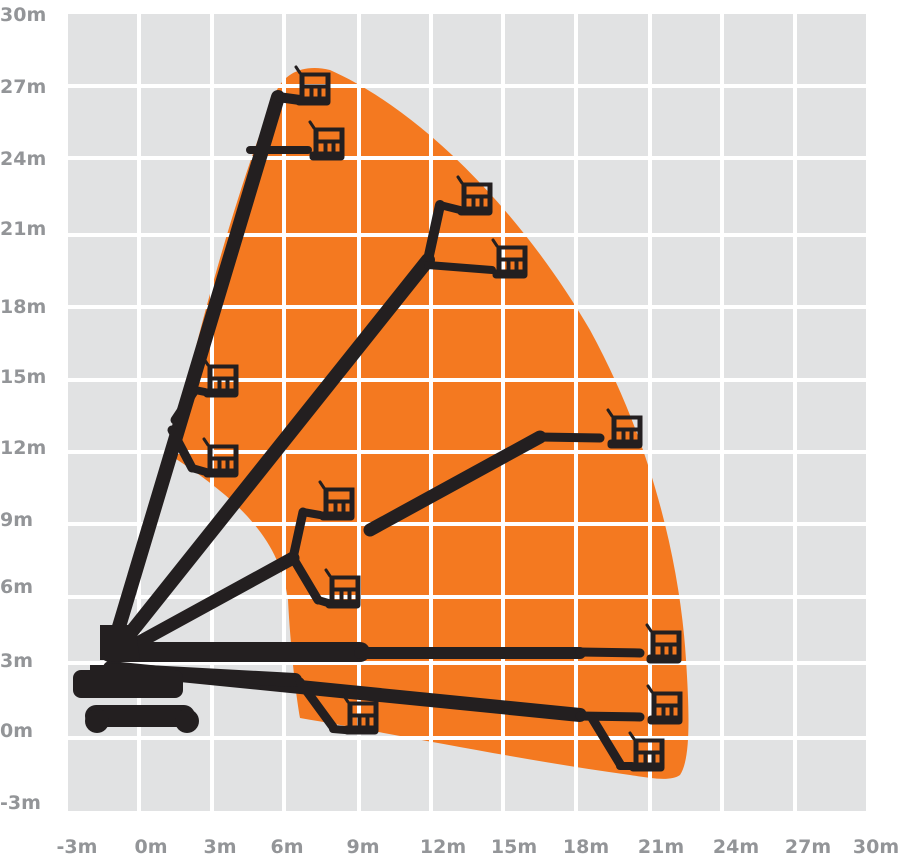 This screenshot has height=861, width=900. Describe the element at coordinates (443, 847) in the screenshot. I see `x-tick-12: 12m` at that location.